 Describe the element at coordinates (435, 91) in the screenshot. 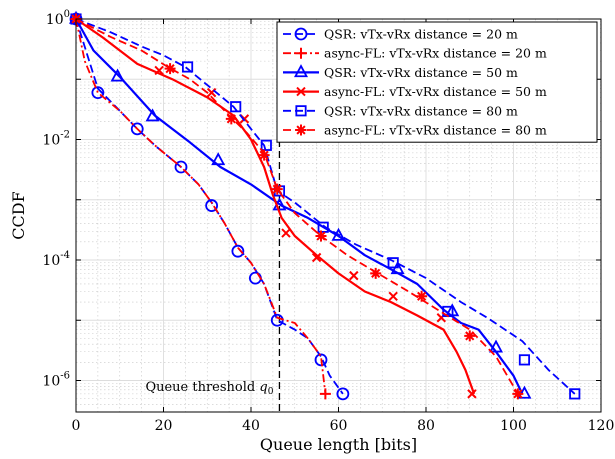

I see `legend-label: async-FL: vTx-vRx distance = 50 m` at that location.